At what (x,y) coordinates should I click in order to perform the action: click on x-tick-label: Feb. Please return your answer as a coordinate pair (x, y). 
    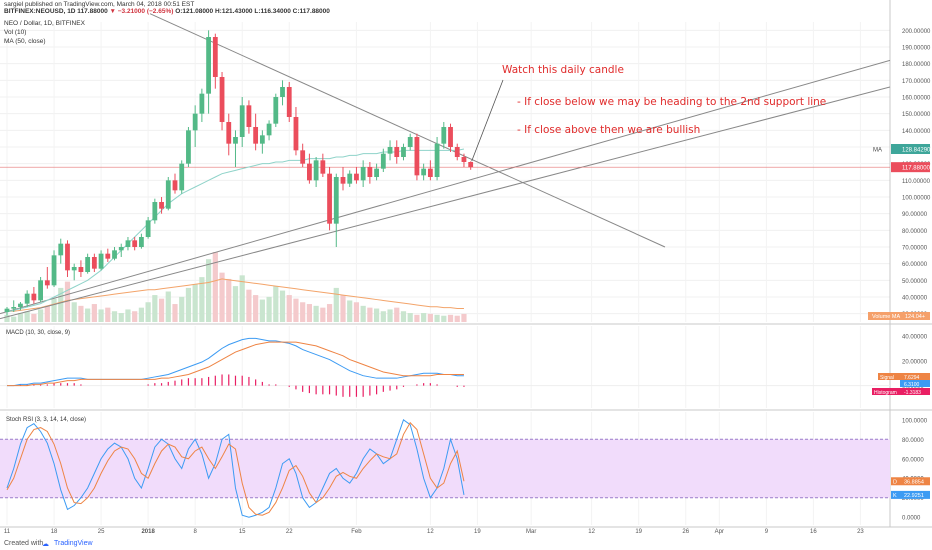
    Looking at the image, I should click on (356, 532).